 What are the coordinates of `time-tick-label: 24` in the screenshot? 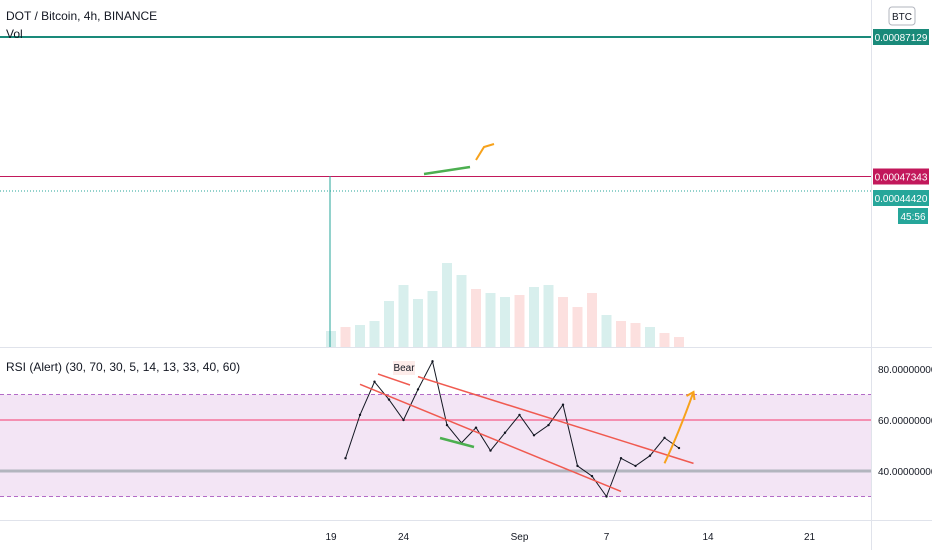 It's located at (404, 537).